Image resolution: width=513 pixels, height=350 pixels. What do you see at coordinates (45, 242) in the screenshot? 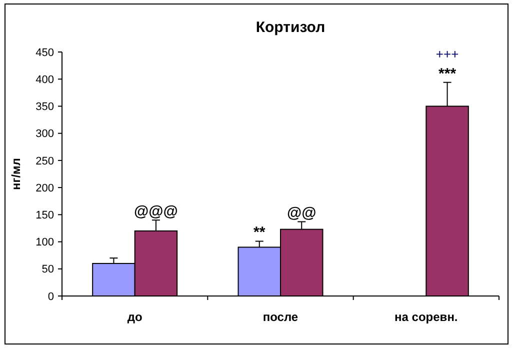
I see `y-tick-label: 100` at bounding box center [45, 242].